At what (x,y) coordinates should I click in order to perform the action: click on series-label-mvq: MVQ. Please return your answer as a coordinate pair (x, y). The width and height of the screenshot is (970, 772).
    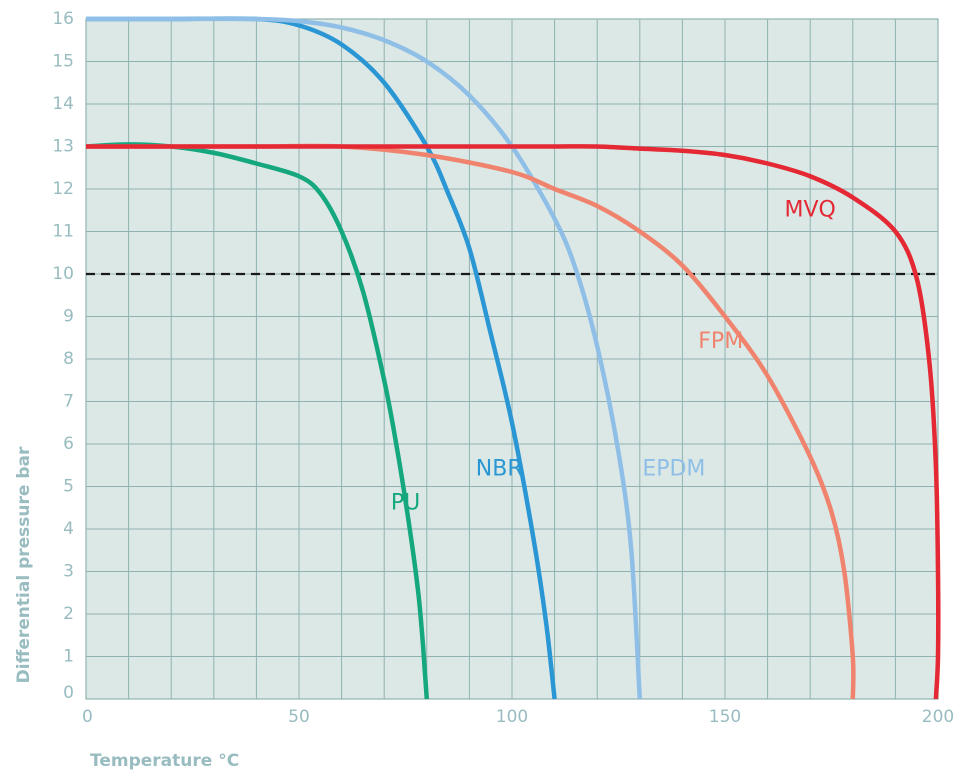
    Looking at the image, I should click on (810, 209).